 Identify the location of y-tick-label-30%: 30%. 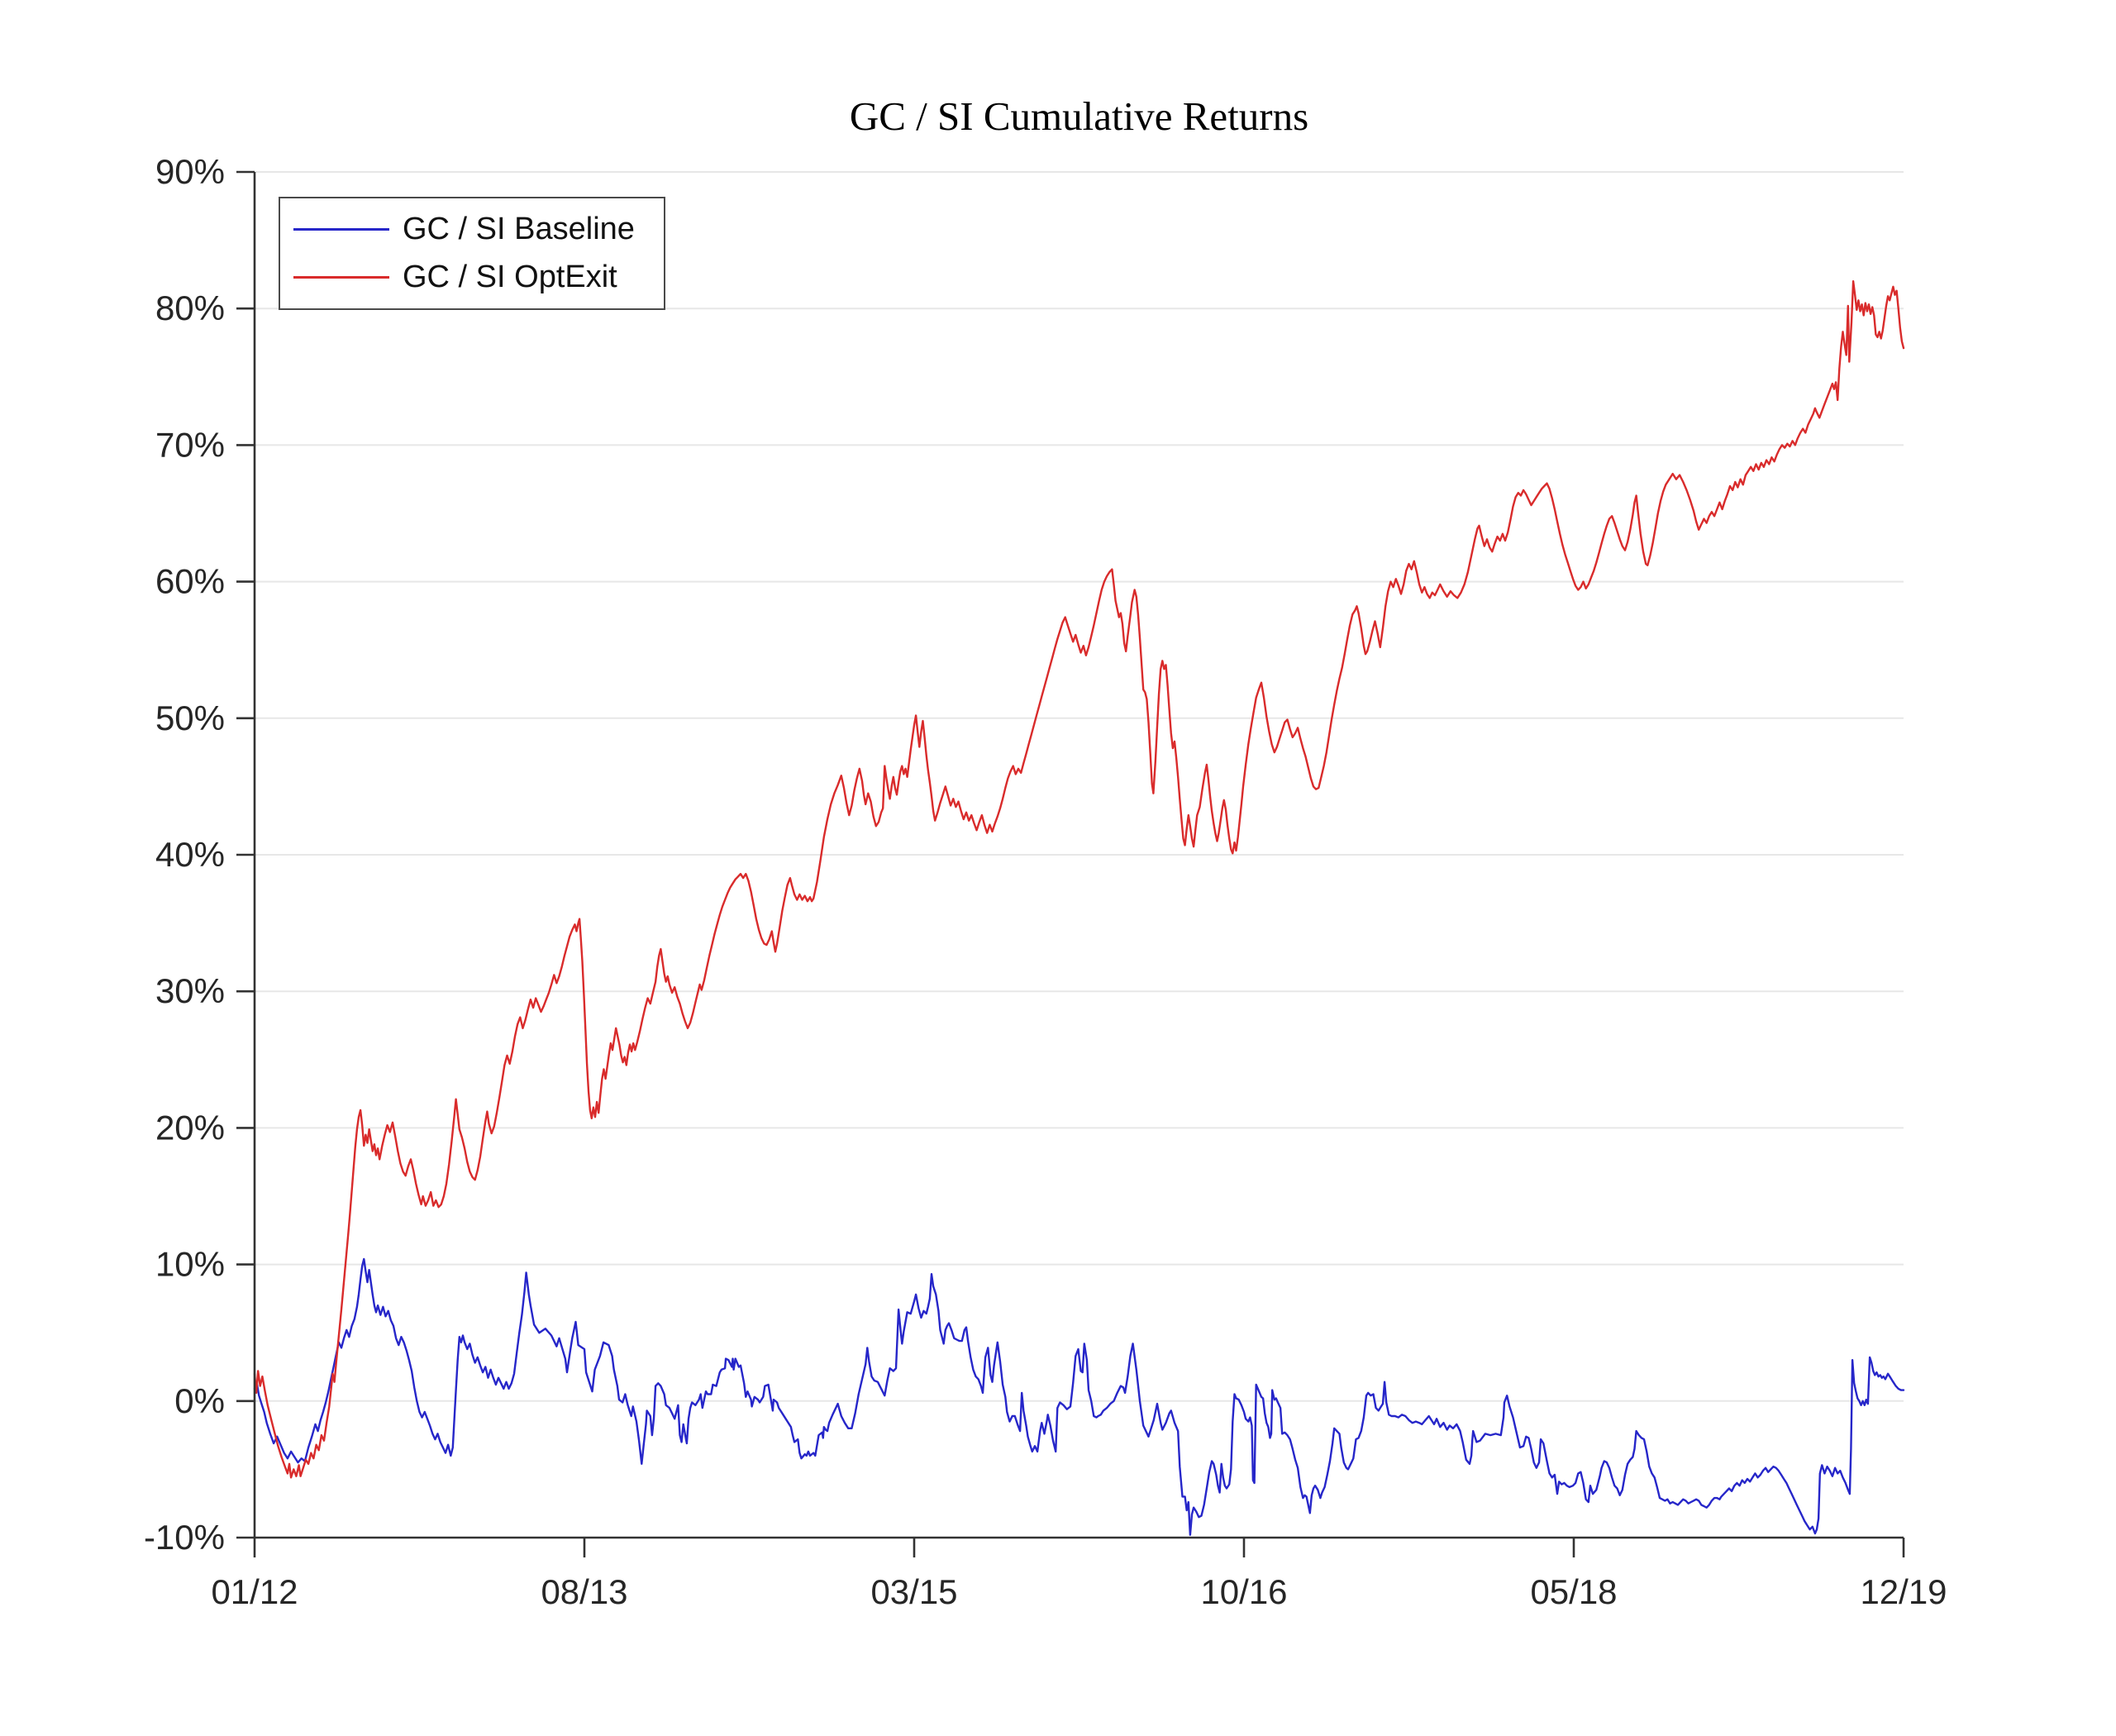
(190, 990).